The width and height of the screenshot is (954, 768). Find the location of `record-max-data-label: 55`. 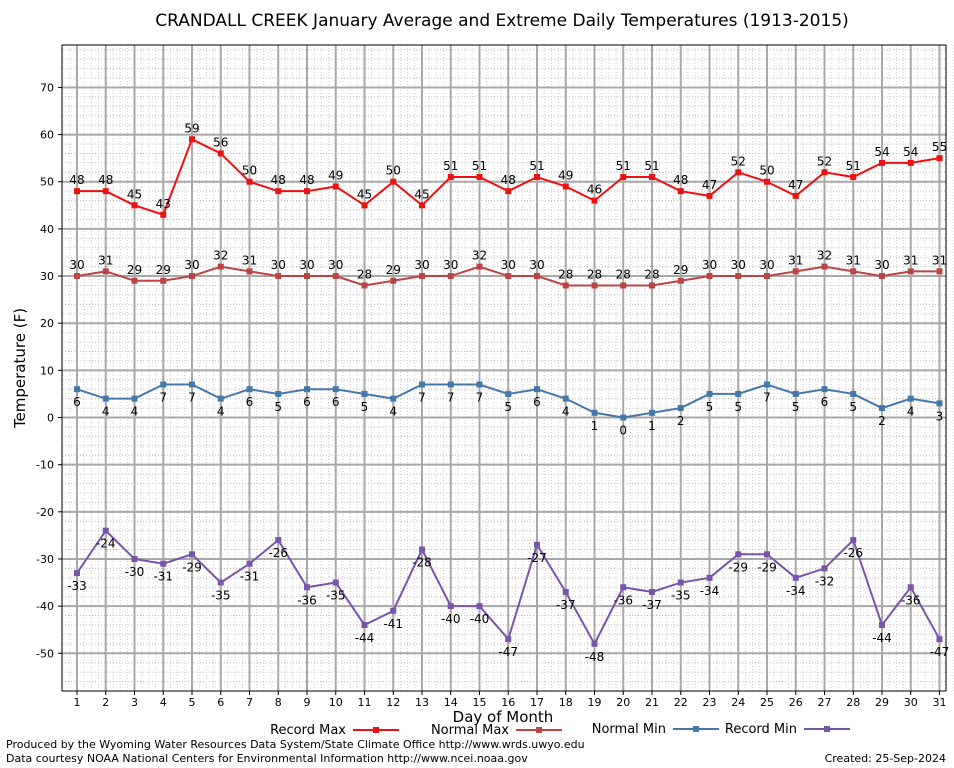

record-max-data-label: 55 is located at coordinates (939, 147).